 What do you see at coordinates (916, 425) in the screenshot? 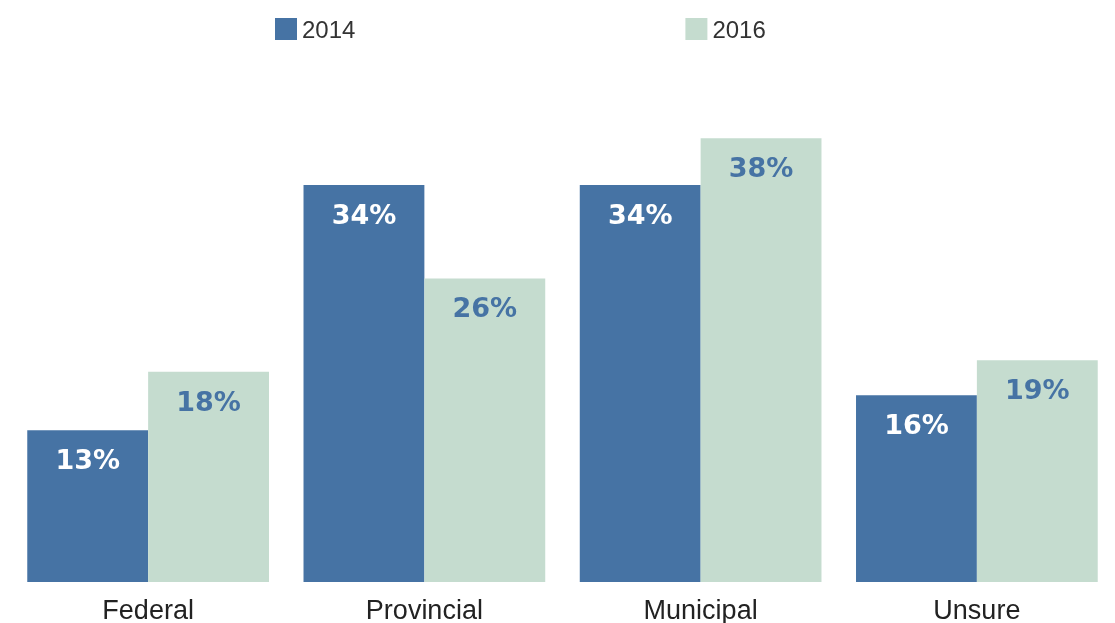
I see `data-label: 16%` at bounding box center [916, 425].